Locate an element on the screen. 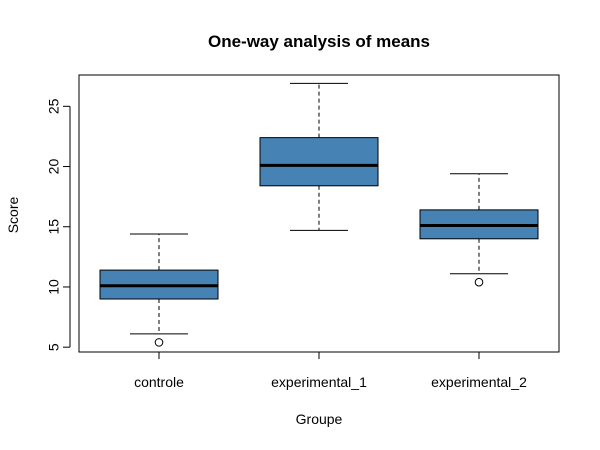 Image resolution: width=600 pixels, height=450 pixels. box-controle is located at coordinates (159, 290).